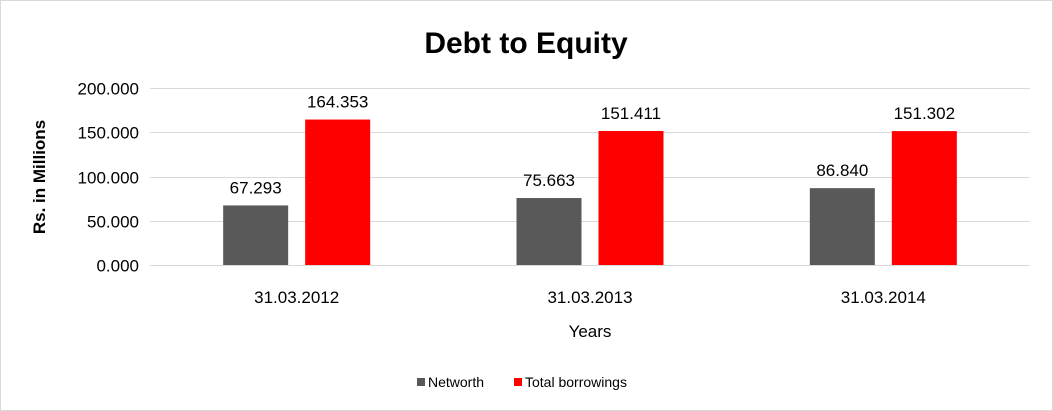 The image size is (1053, 411). Describe the element at coordinates (526, 43) in the screenshot. I see `chart-title: Debt to Equity` at that location.